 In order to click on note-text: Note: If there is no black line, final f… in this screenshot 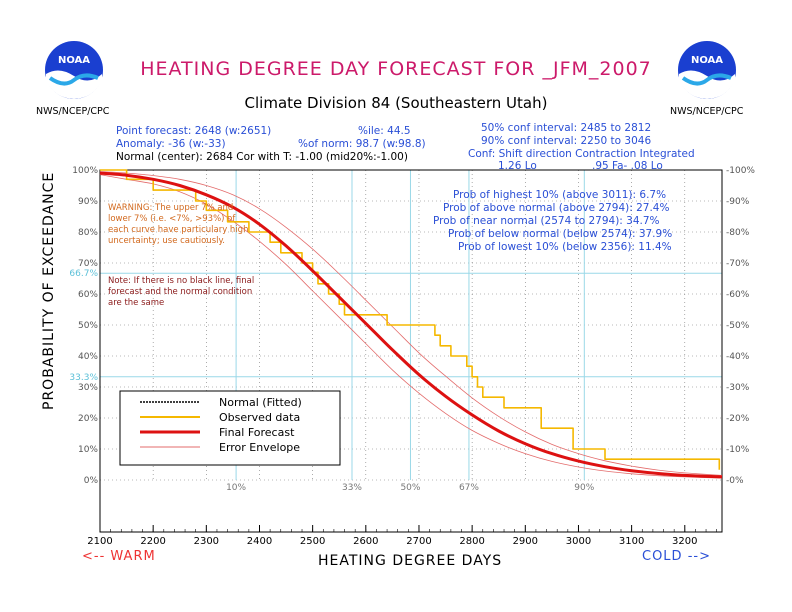, I will do `click(181, 292)`.